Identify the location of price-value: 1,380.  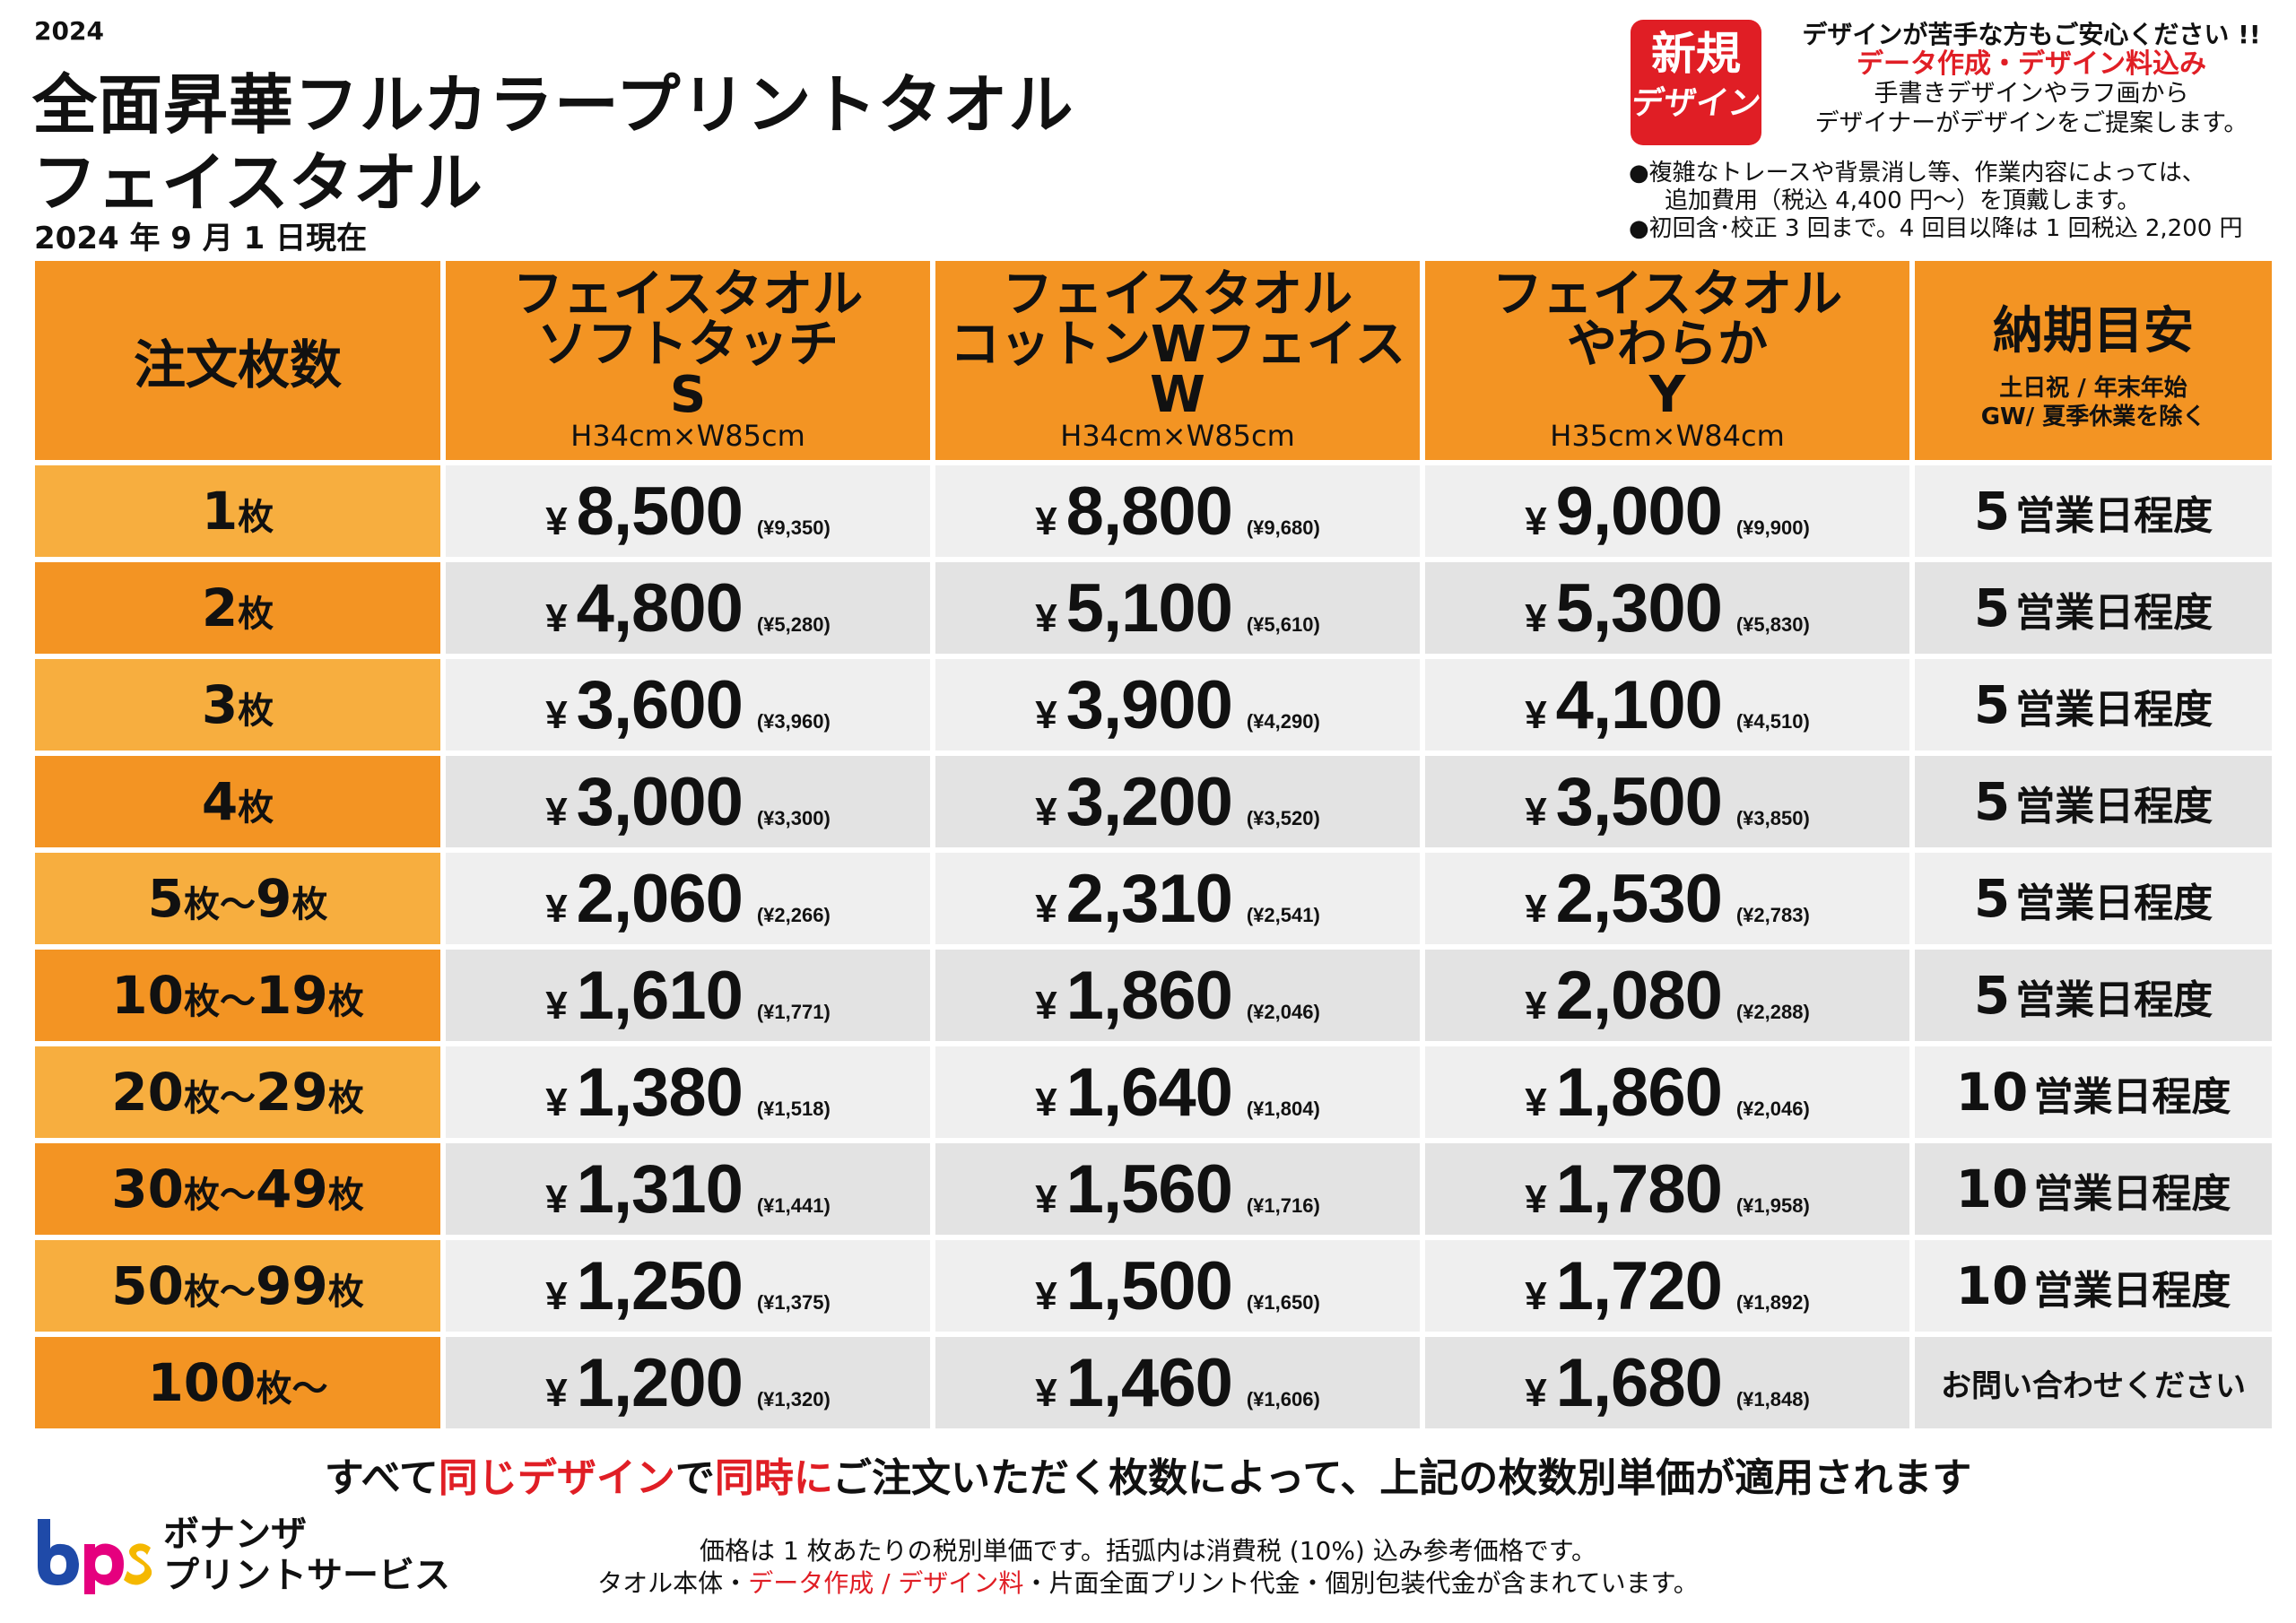
(660, 1092).